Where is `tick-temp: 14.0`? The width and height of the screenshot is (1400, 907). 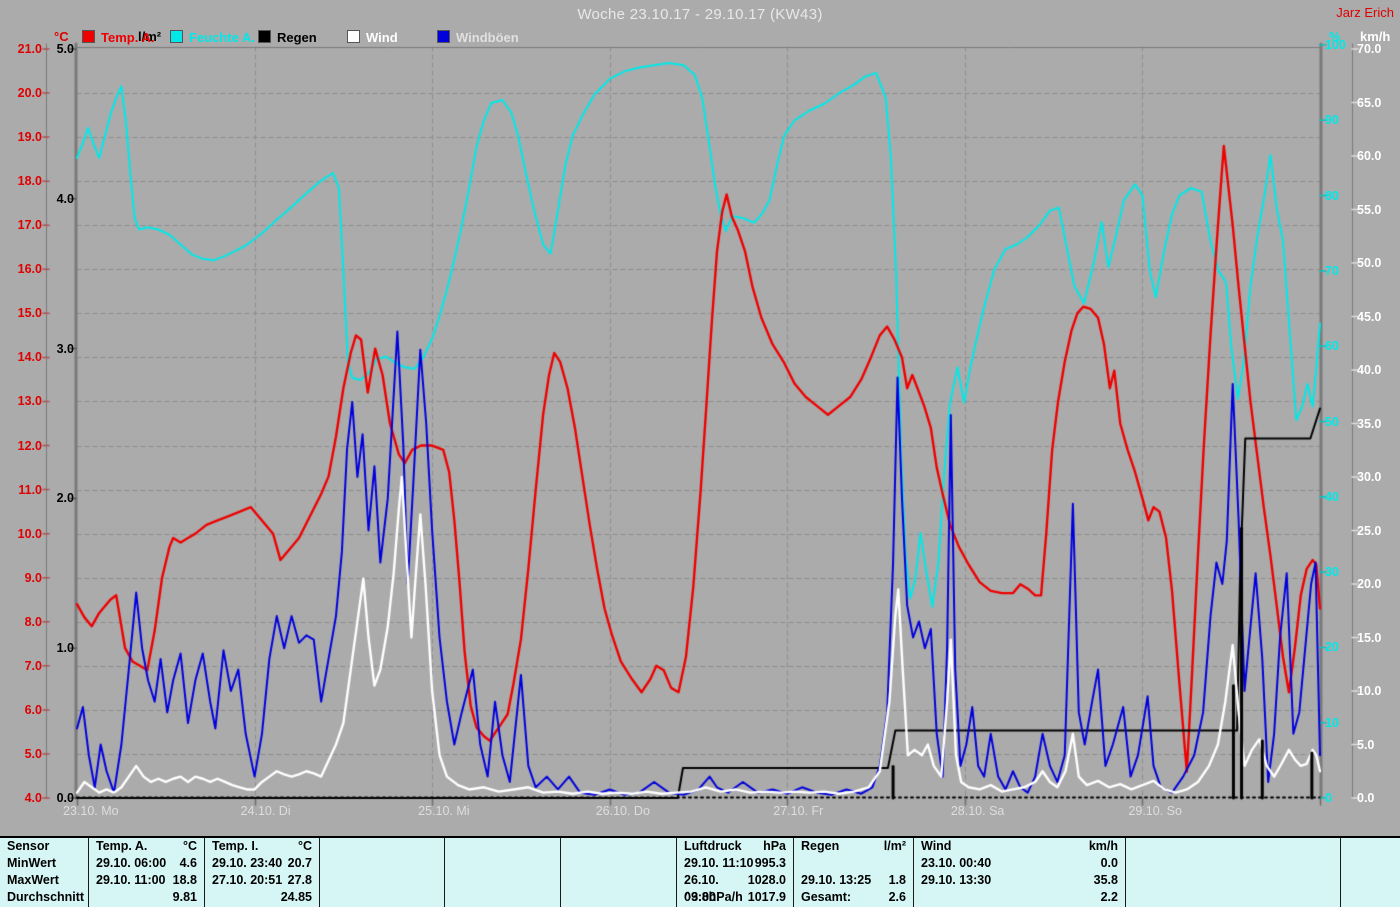
tick-temp: 14.0 is located at coordinates (29, 357).